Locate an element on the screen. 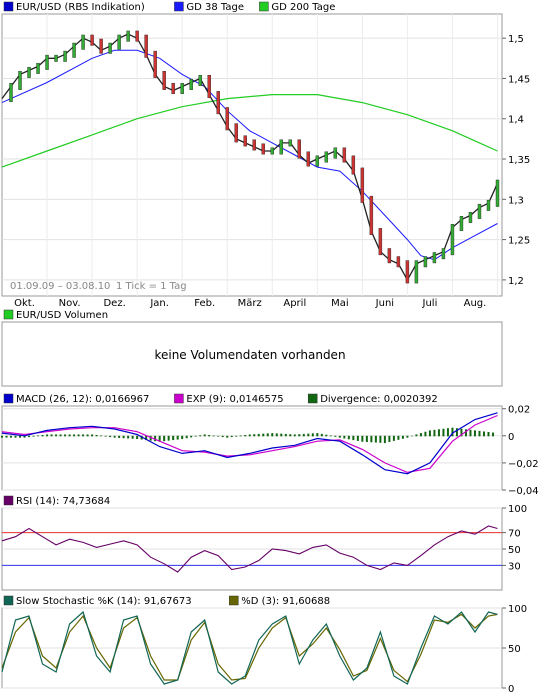 The image size is (545, 698). y-tick-label: −0,02 is located at coordinates (523, 464).